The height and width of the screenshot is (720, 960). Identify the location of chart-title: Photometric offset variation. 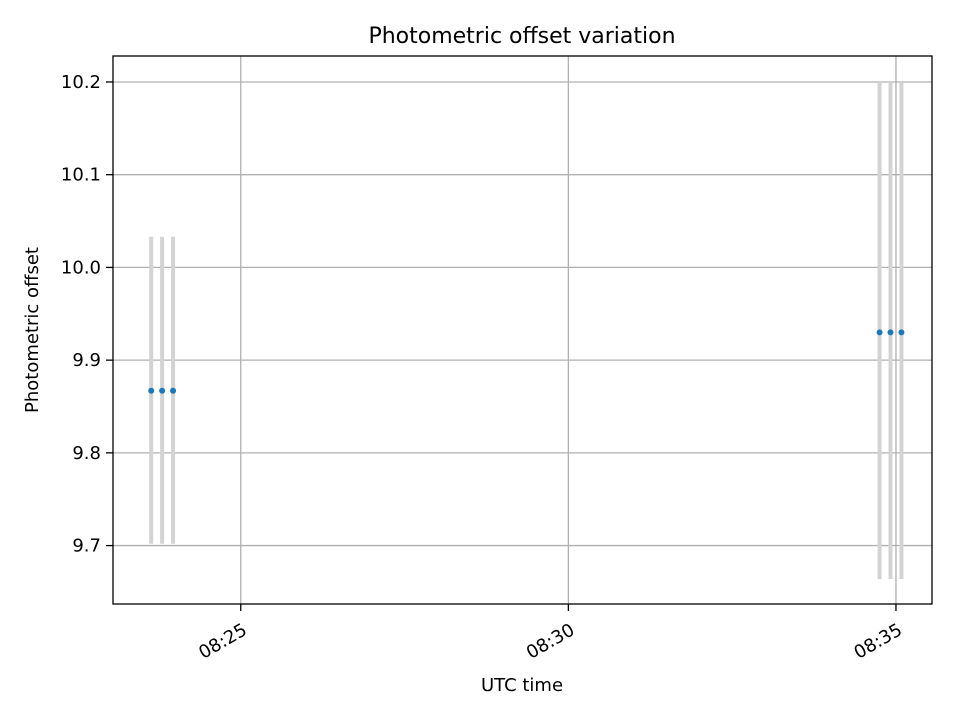
(521, 36).